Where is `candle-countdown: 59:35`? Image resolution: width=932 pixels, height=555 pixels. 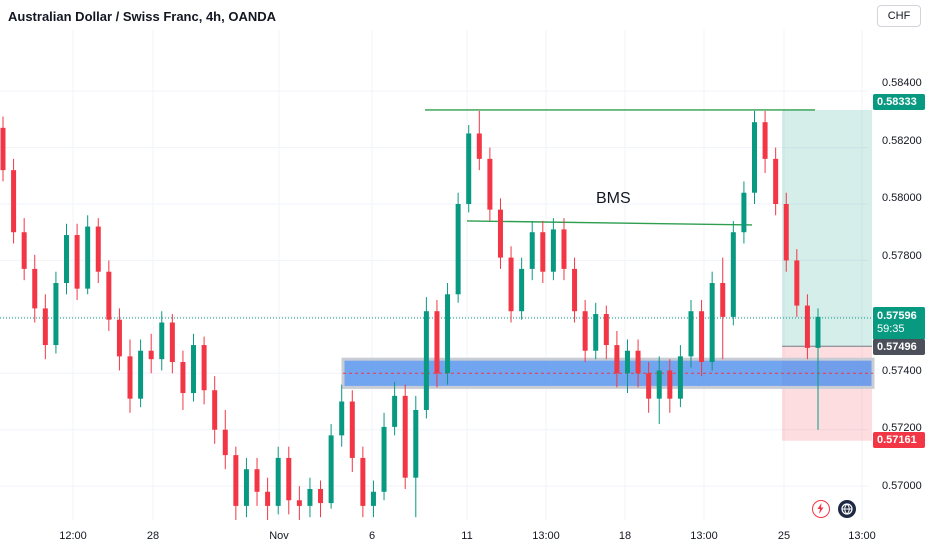 candle-countdown: 59:35 is located at coordinates (891, 329).